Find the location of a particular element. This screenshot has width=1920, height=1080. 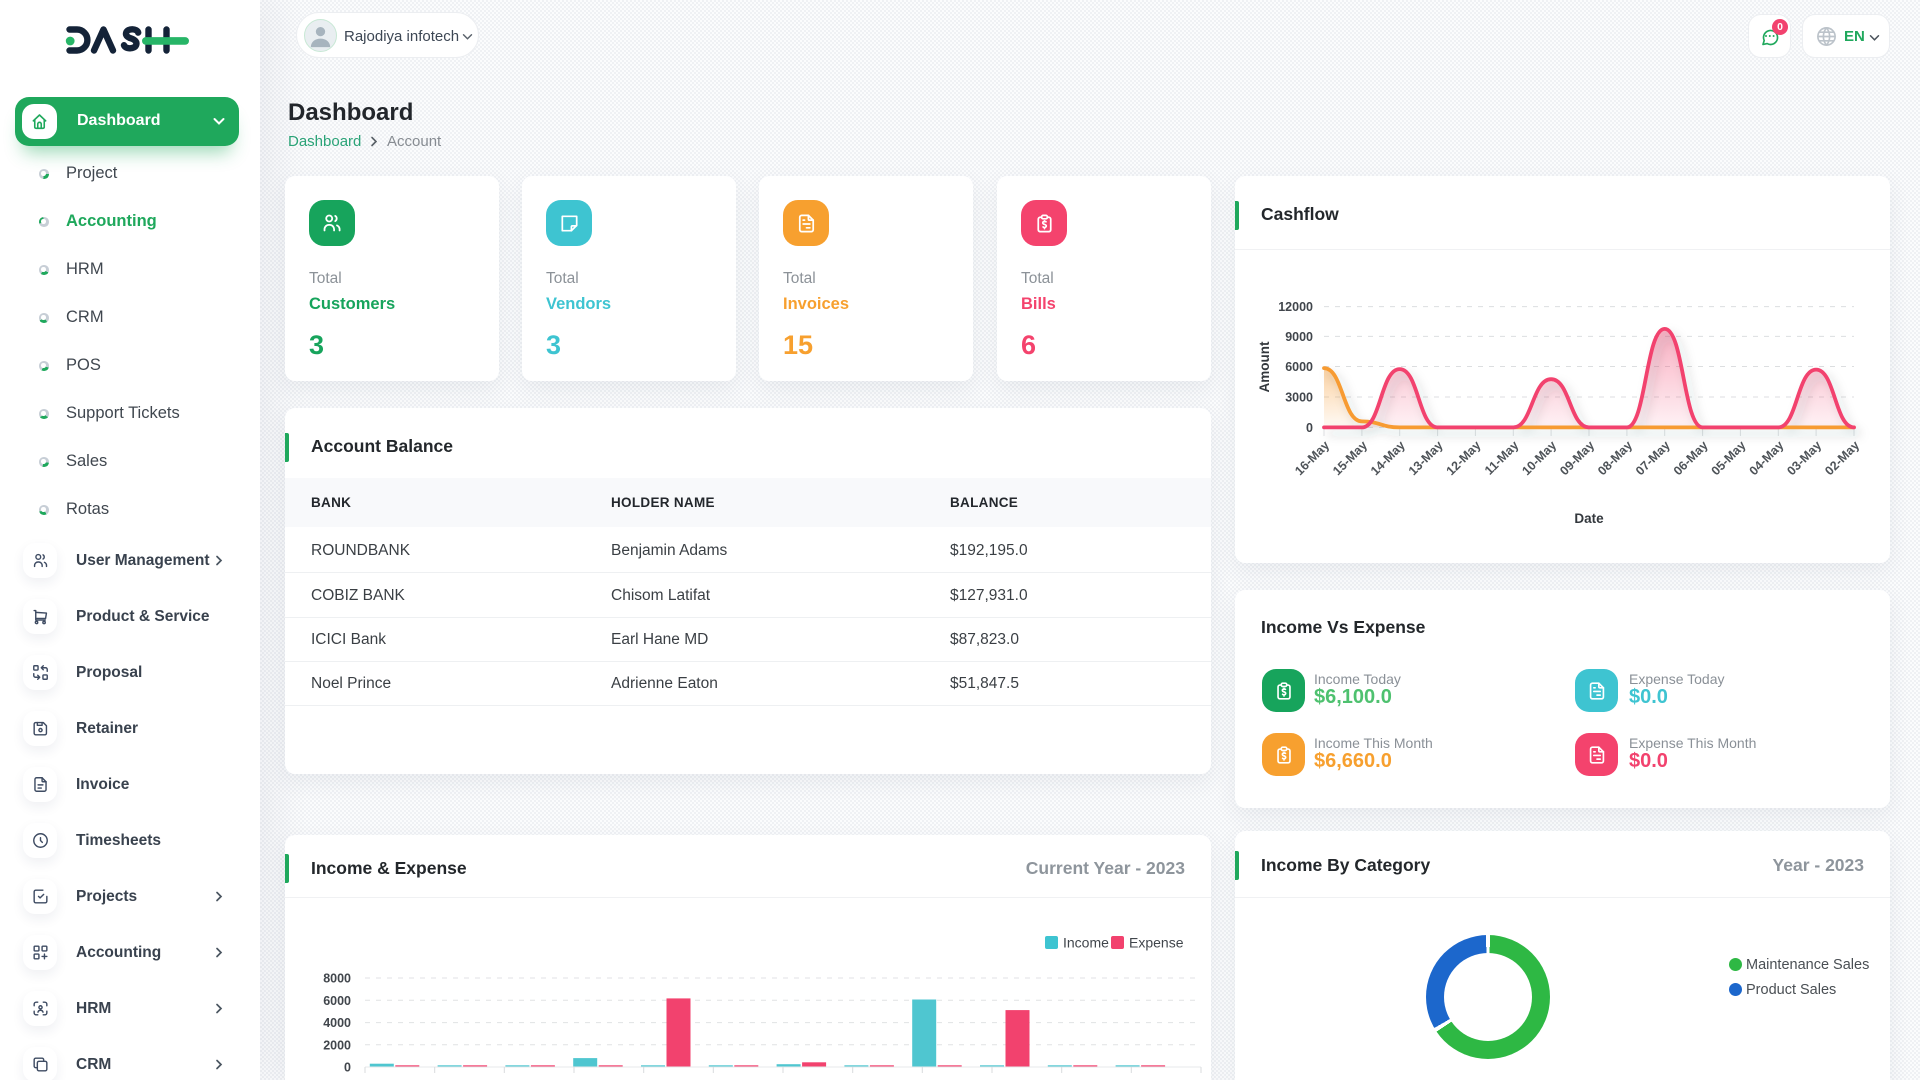

svg-text: 10-May is located at coordinates (1539, 458).